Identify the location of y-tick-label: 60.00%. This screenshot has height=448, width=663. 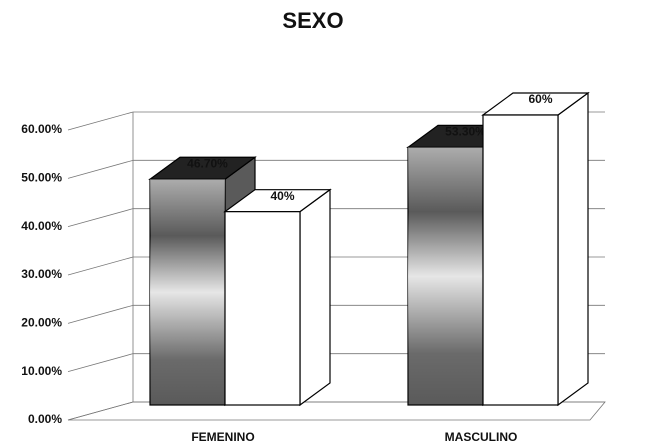
(41, 129).